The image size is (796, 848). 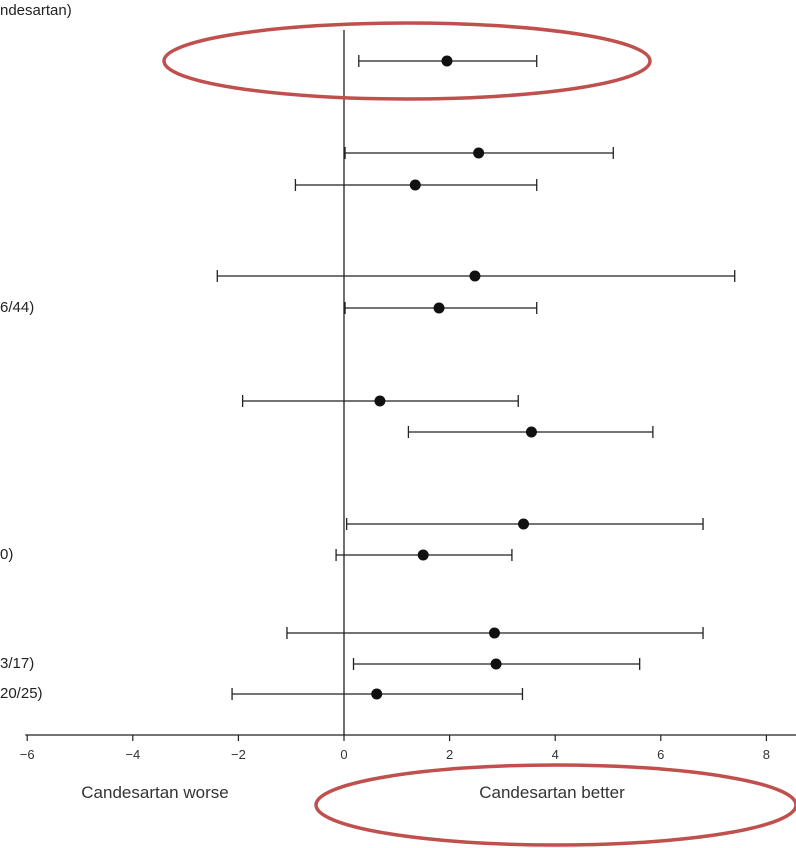 I want to click on row-label: 3/17), so click(x=17, y=663).